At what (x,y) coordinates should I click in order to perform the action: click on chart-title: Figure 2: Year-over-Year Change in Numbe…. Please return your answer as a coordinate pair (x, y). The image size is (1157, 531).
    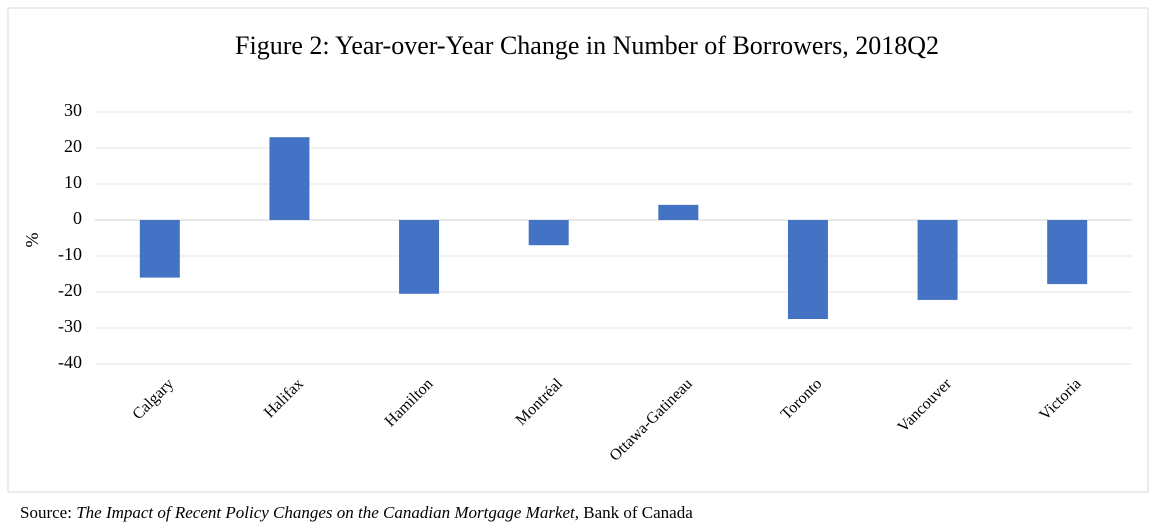
    Looking at the image, I should click on (587, 45).